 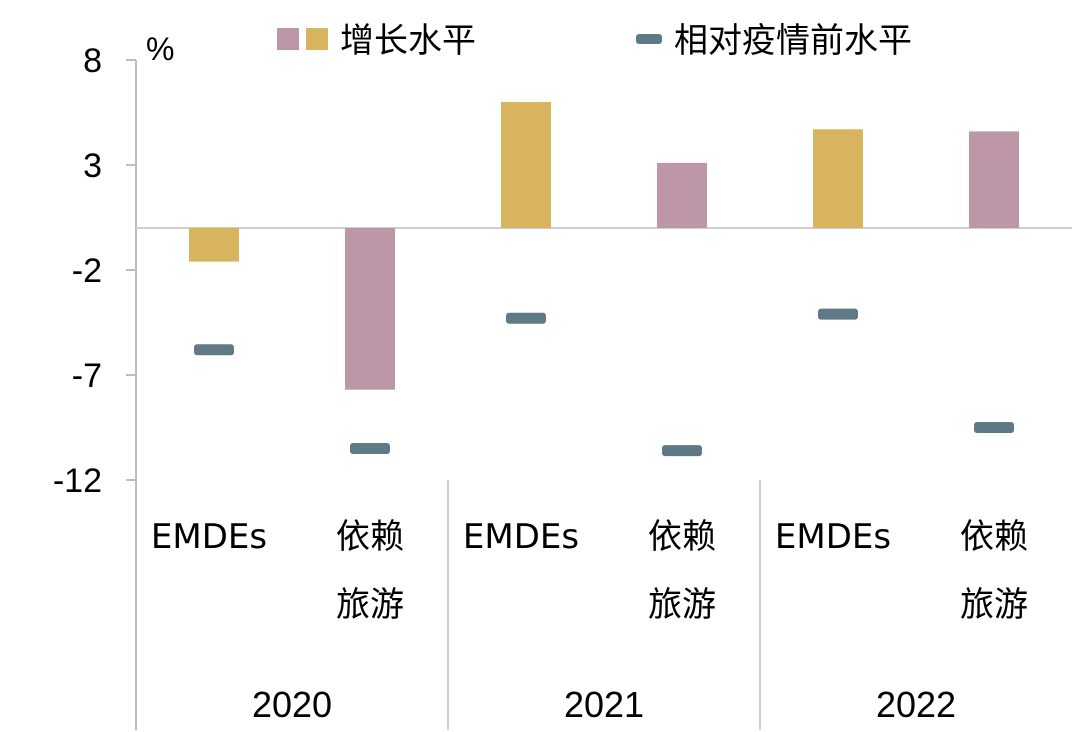 I want to click on legend-label: 相对疫情前水平, so click(x=793, y=41).